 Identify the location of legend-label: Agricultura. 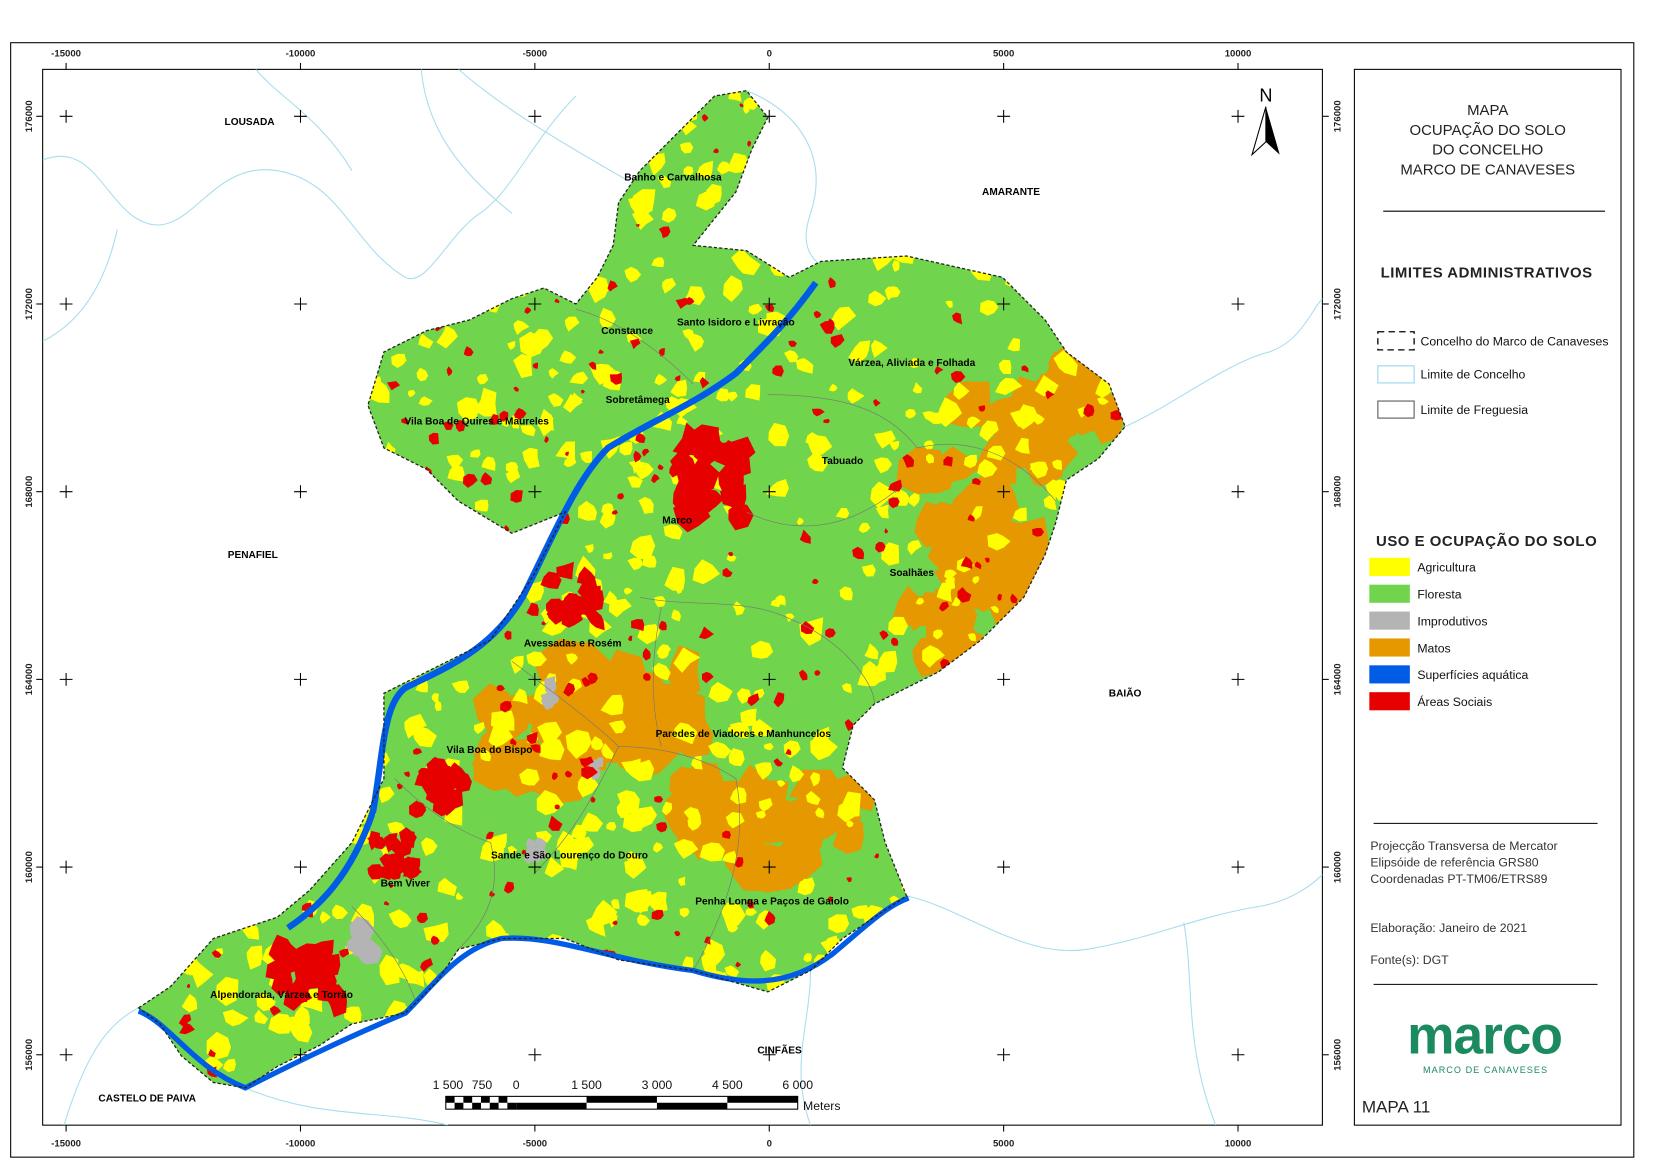
(1446, 568).